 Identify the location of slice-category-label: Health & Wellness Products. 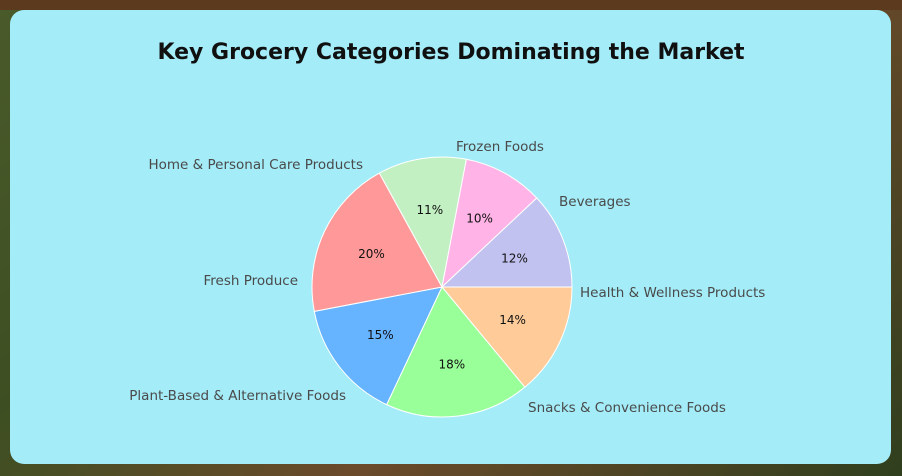
(672, 293).